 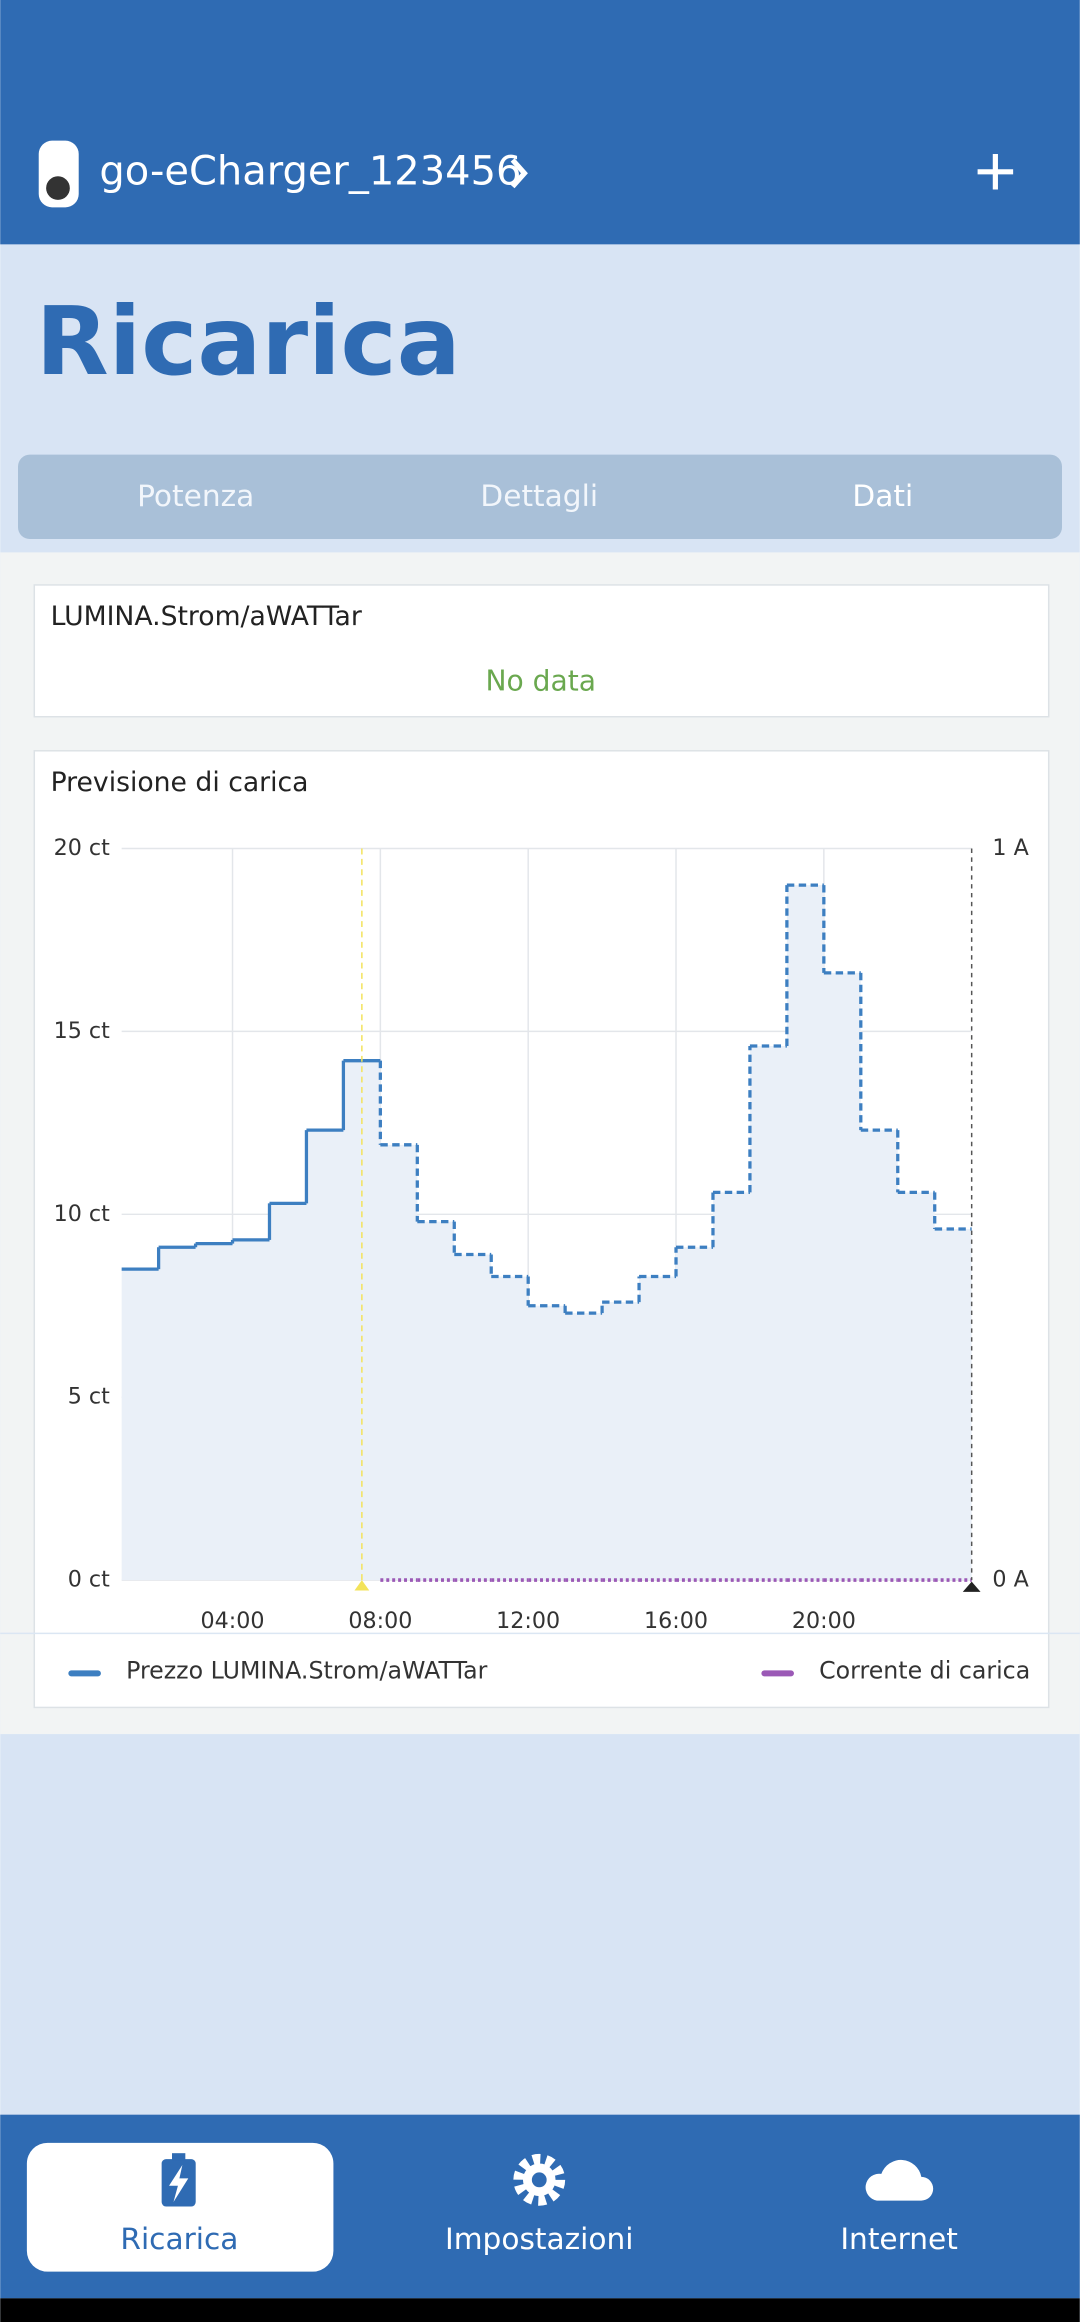 What do you see at coordinates (89, 1580) in the screenshot?
I see `y-tick-label: 0 ct` at bounding box center [89, 1580].